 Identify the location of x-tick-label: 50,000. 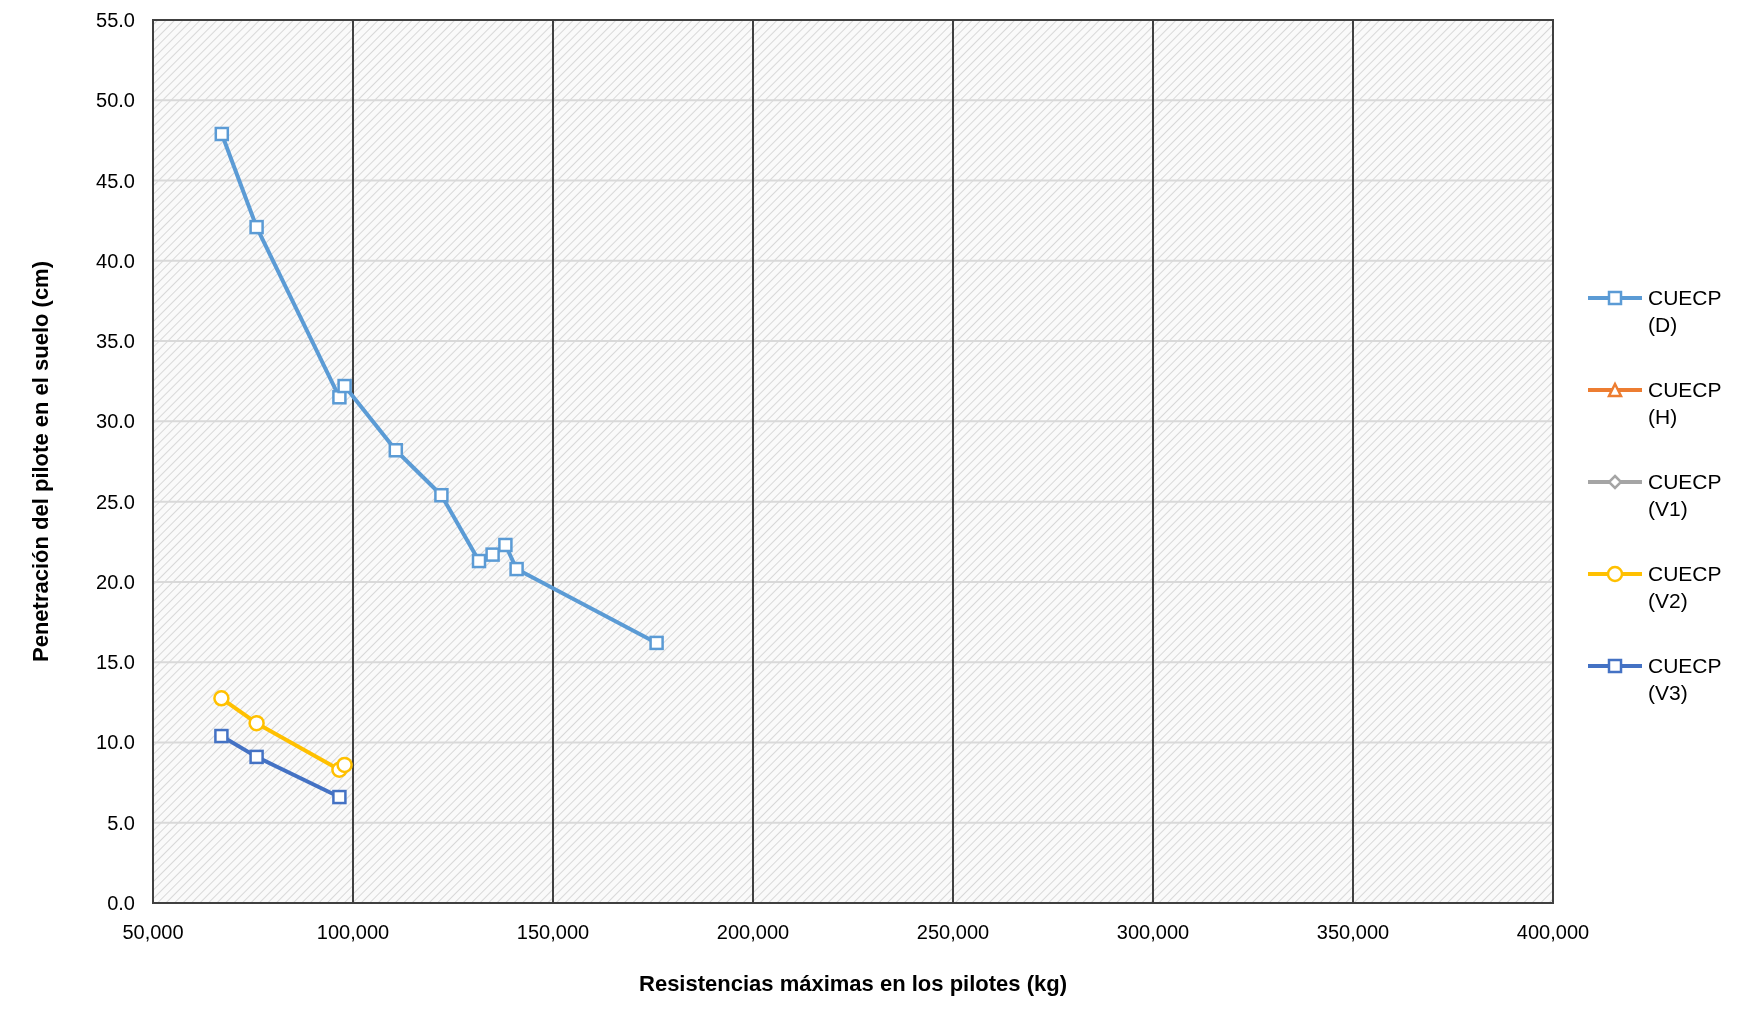
(153, 932).